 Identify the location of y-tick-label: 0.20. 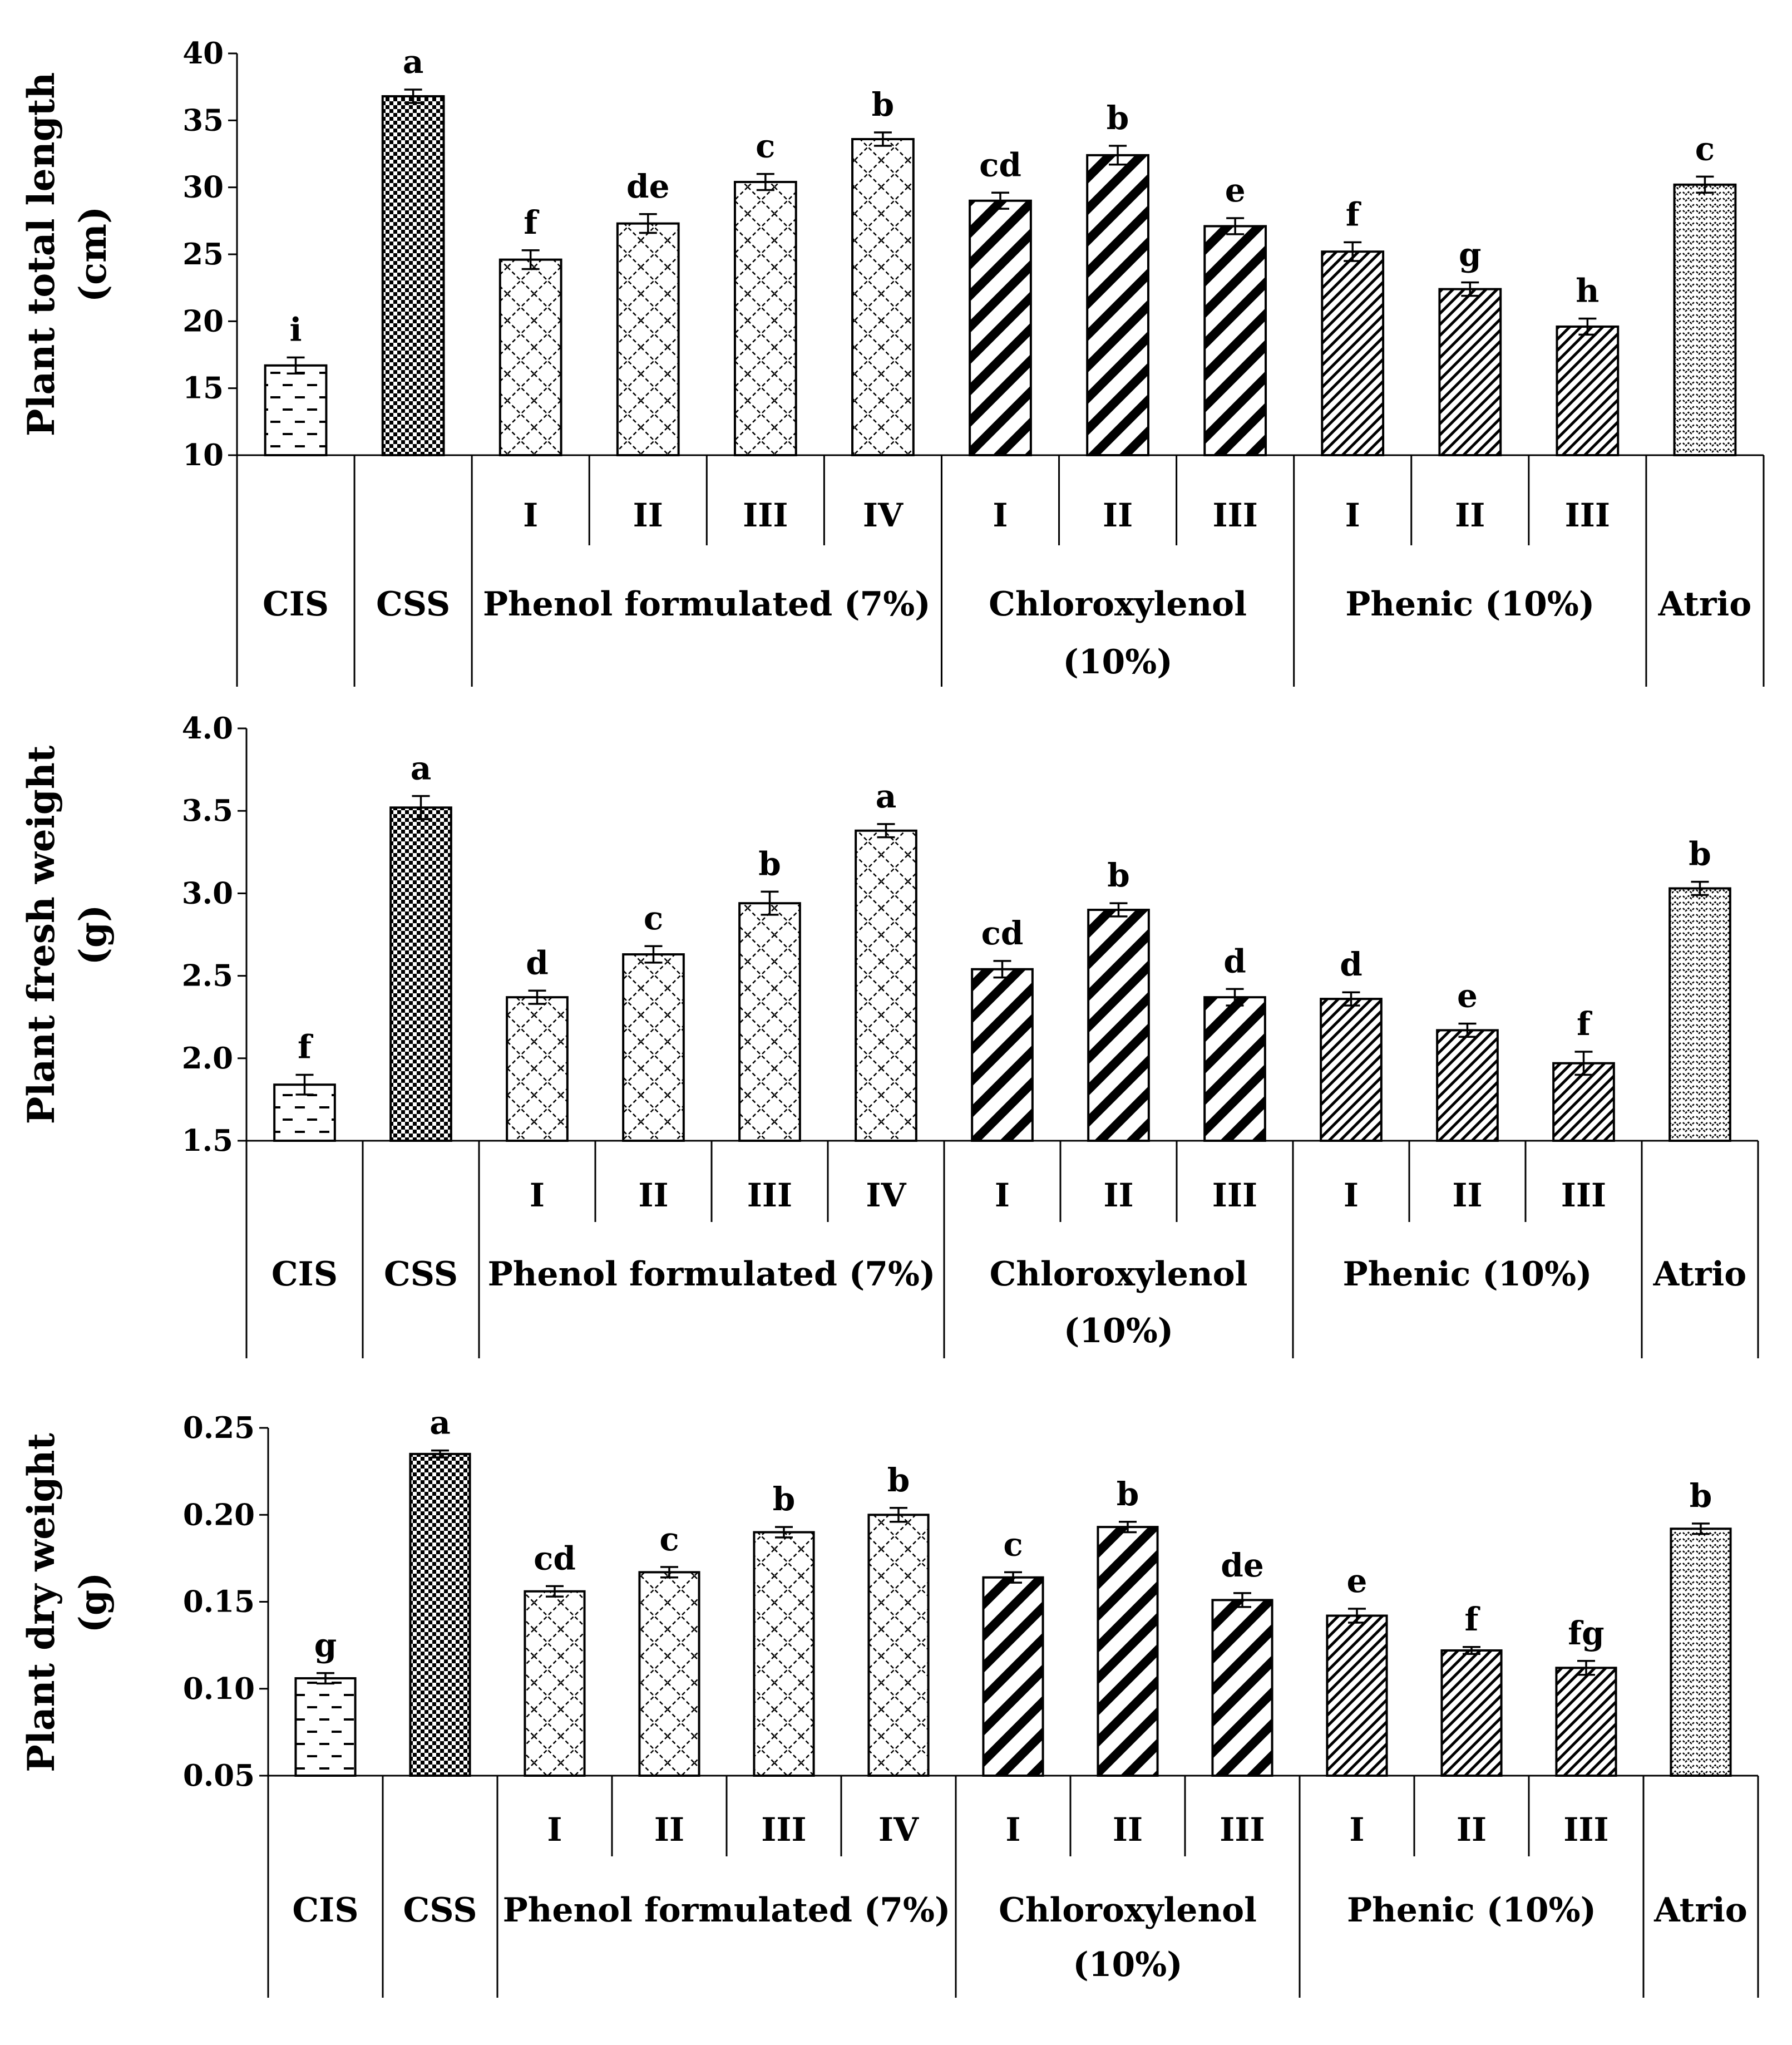
(219, 1514).